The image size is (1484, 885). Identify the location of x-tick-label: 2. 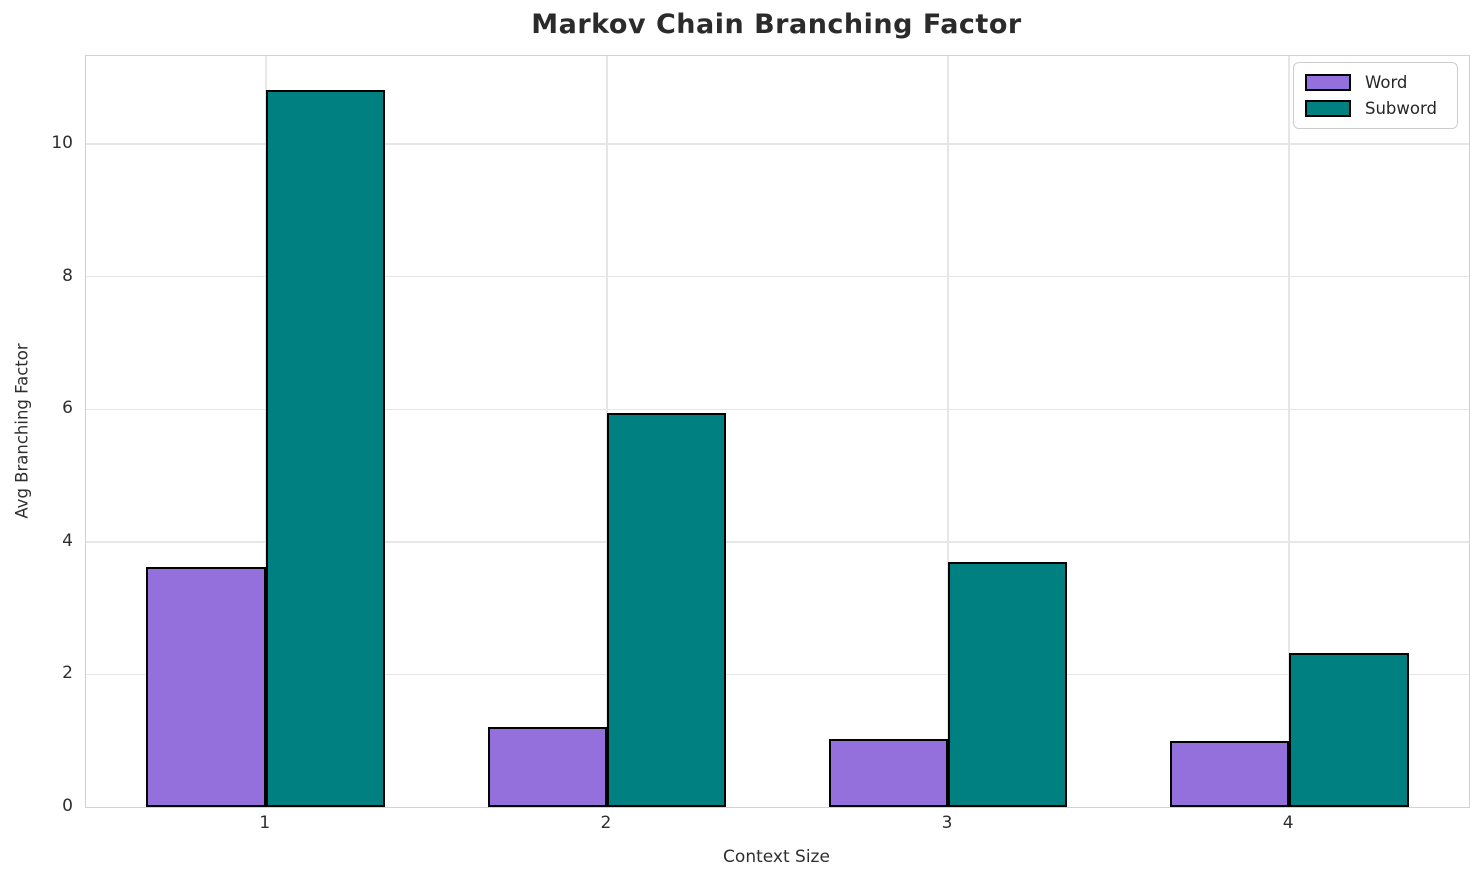
(606, 823).